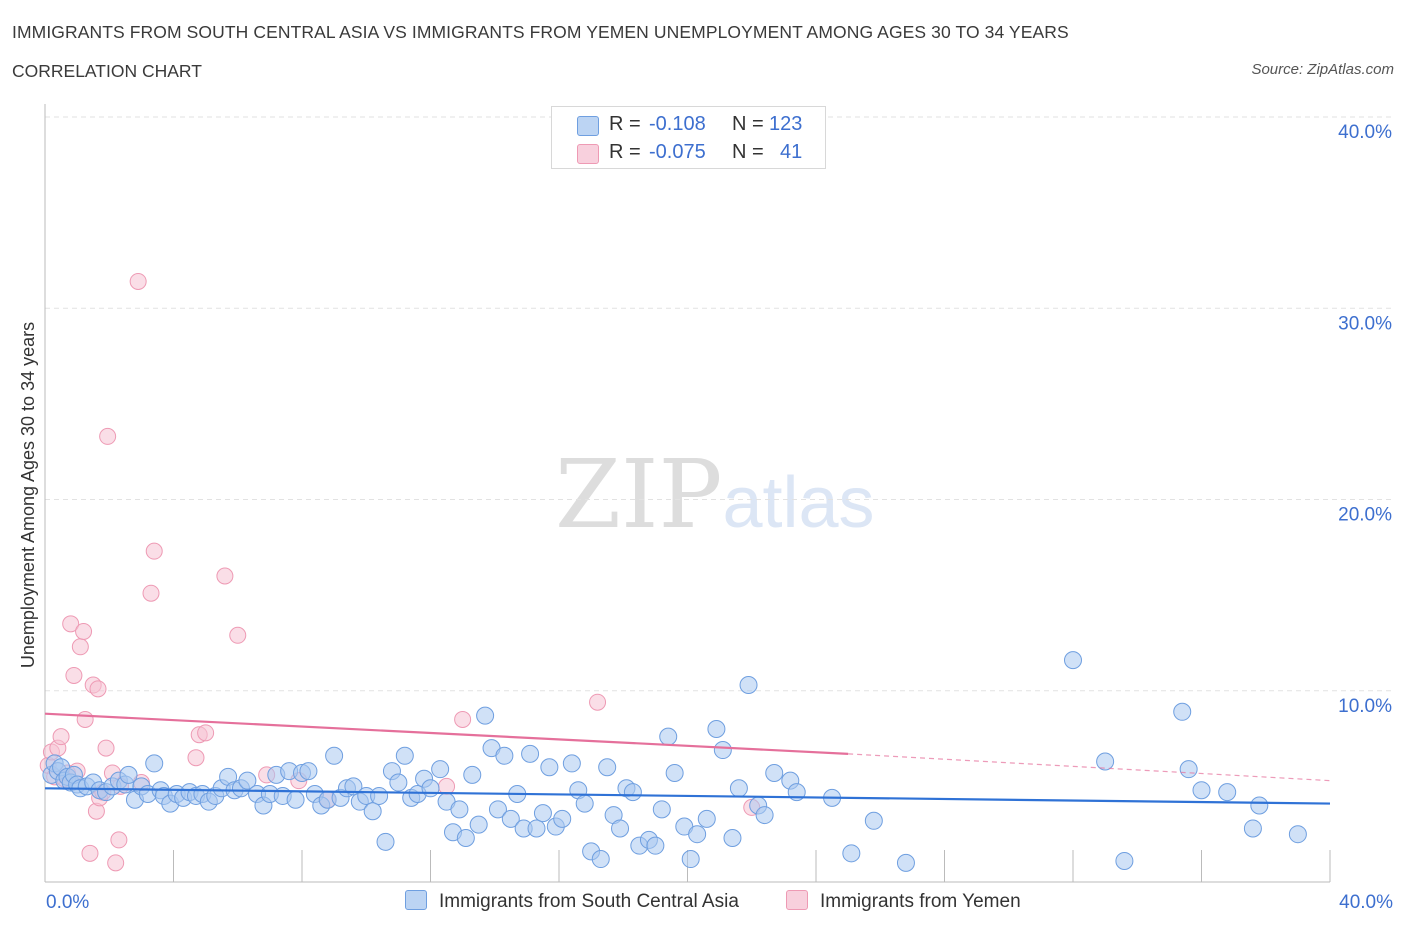 This screenshot has width=1406, height=930. Describe the element at coordinates (639, 495) in the screenshot. I see `watermark-zip: ZIP` at that location.